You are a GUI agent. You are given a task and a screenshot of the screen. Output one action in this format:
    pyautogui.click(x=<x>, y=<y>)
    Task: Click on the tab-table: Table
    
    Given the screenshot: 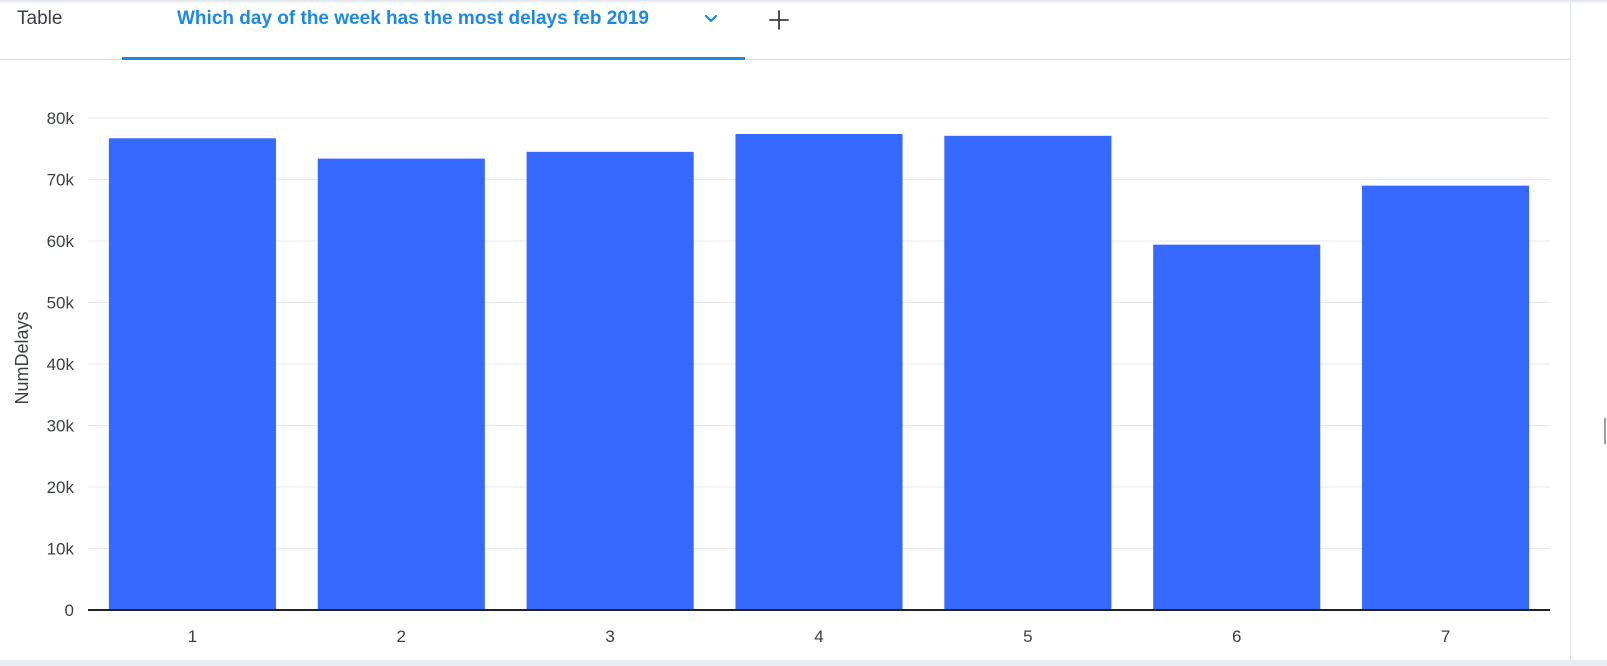 What is the action you would take?
    pyautogui.click(x=39, y=19)
    